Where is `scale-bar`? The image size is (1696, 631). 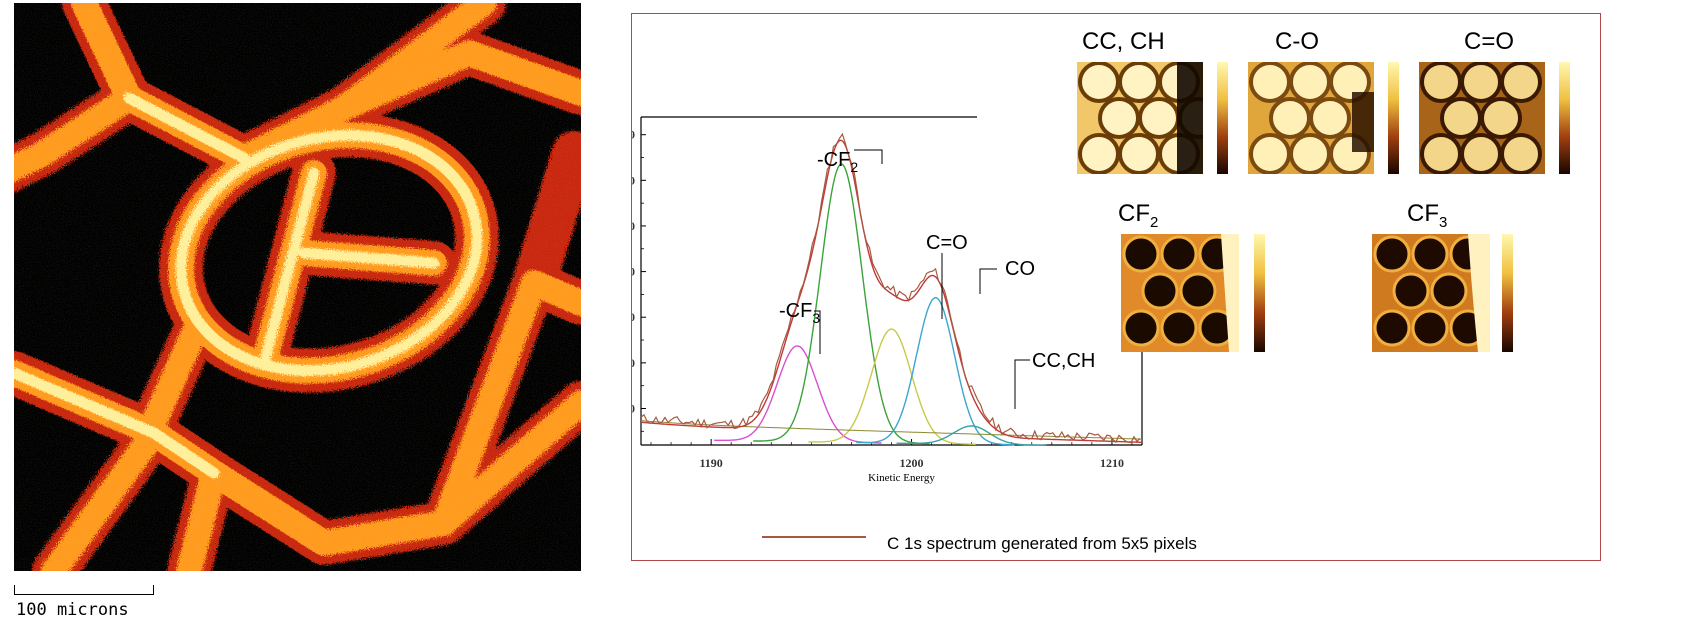 scale-bar is located at coordinates (84, 590).